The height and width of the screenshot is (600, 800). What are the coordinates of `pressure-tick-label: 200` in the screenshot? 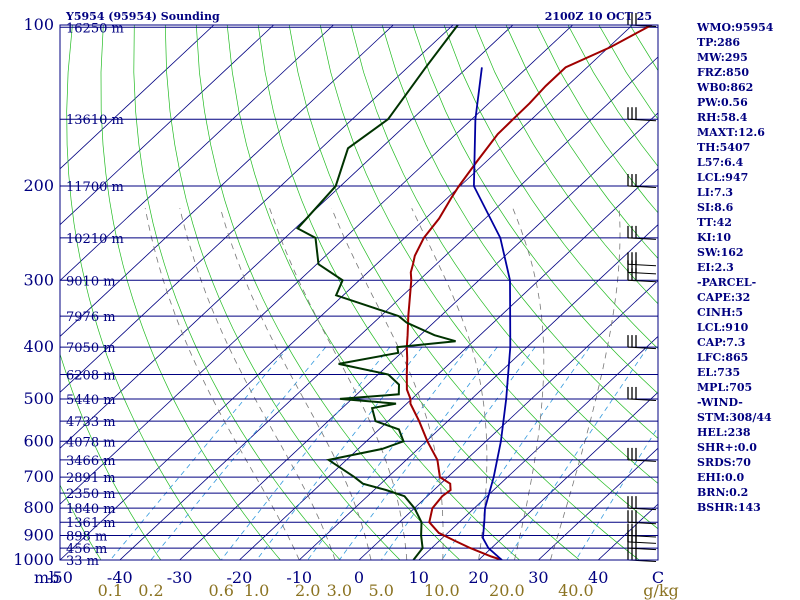 It's located at (38, 185).